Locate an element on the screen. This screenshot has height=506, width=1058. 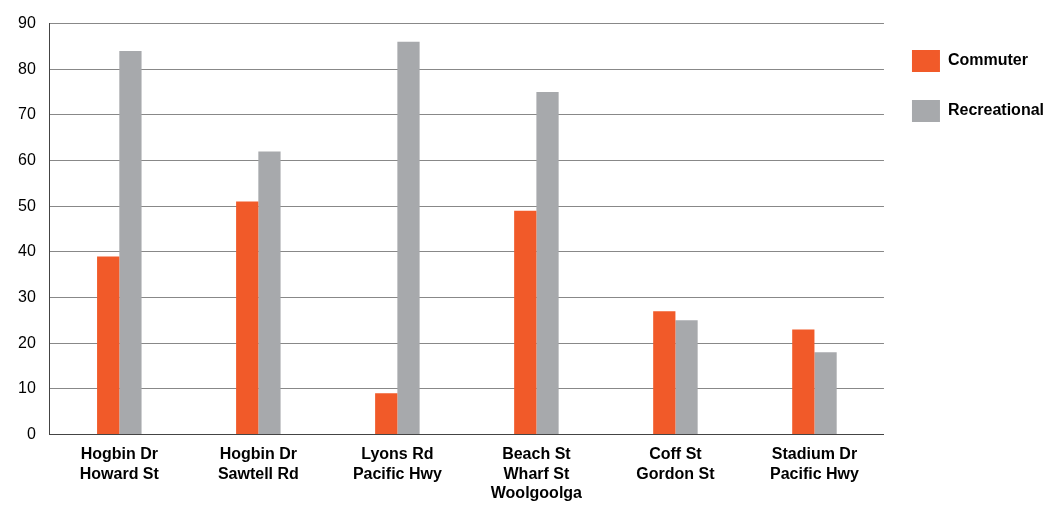
y-tick-label: 50 is located at coordinates (27, 205).